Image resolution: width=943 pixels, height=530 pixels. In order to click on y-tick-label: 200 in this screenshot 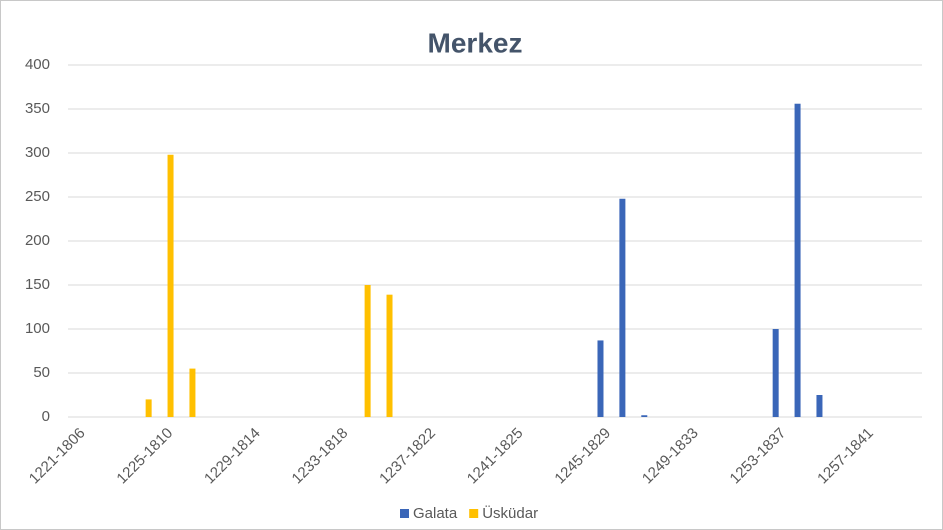, I will do `click(37, 240)`.